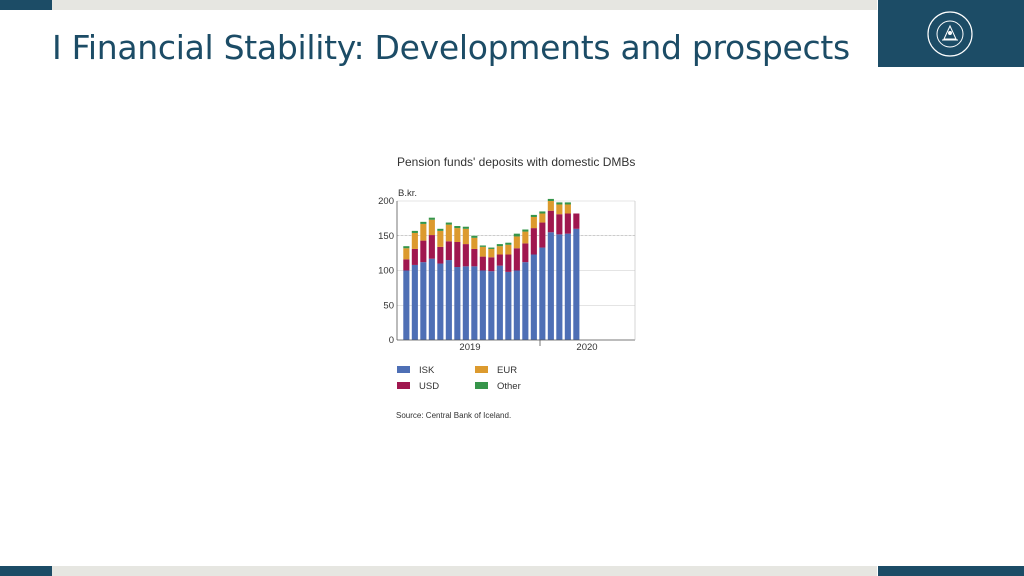 The height and width of the screenshot is (576, 1024). I want to click on x-group-label: 2020, so click(586, 347).